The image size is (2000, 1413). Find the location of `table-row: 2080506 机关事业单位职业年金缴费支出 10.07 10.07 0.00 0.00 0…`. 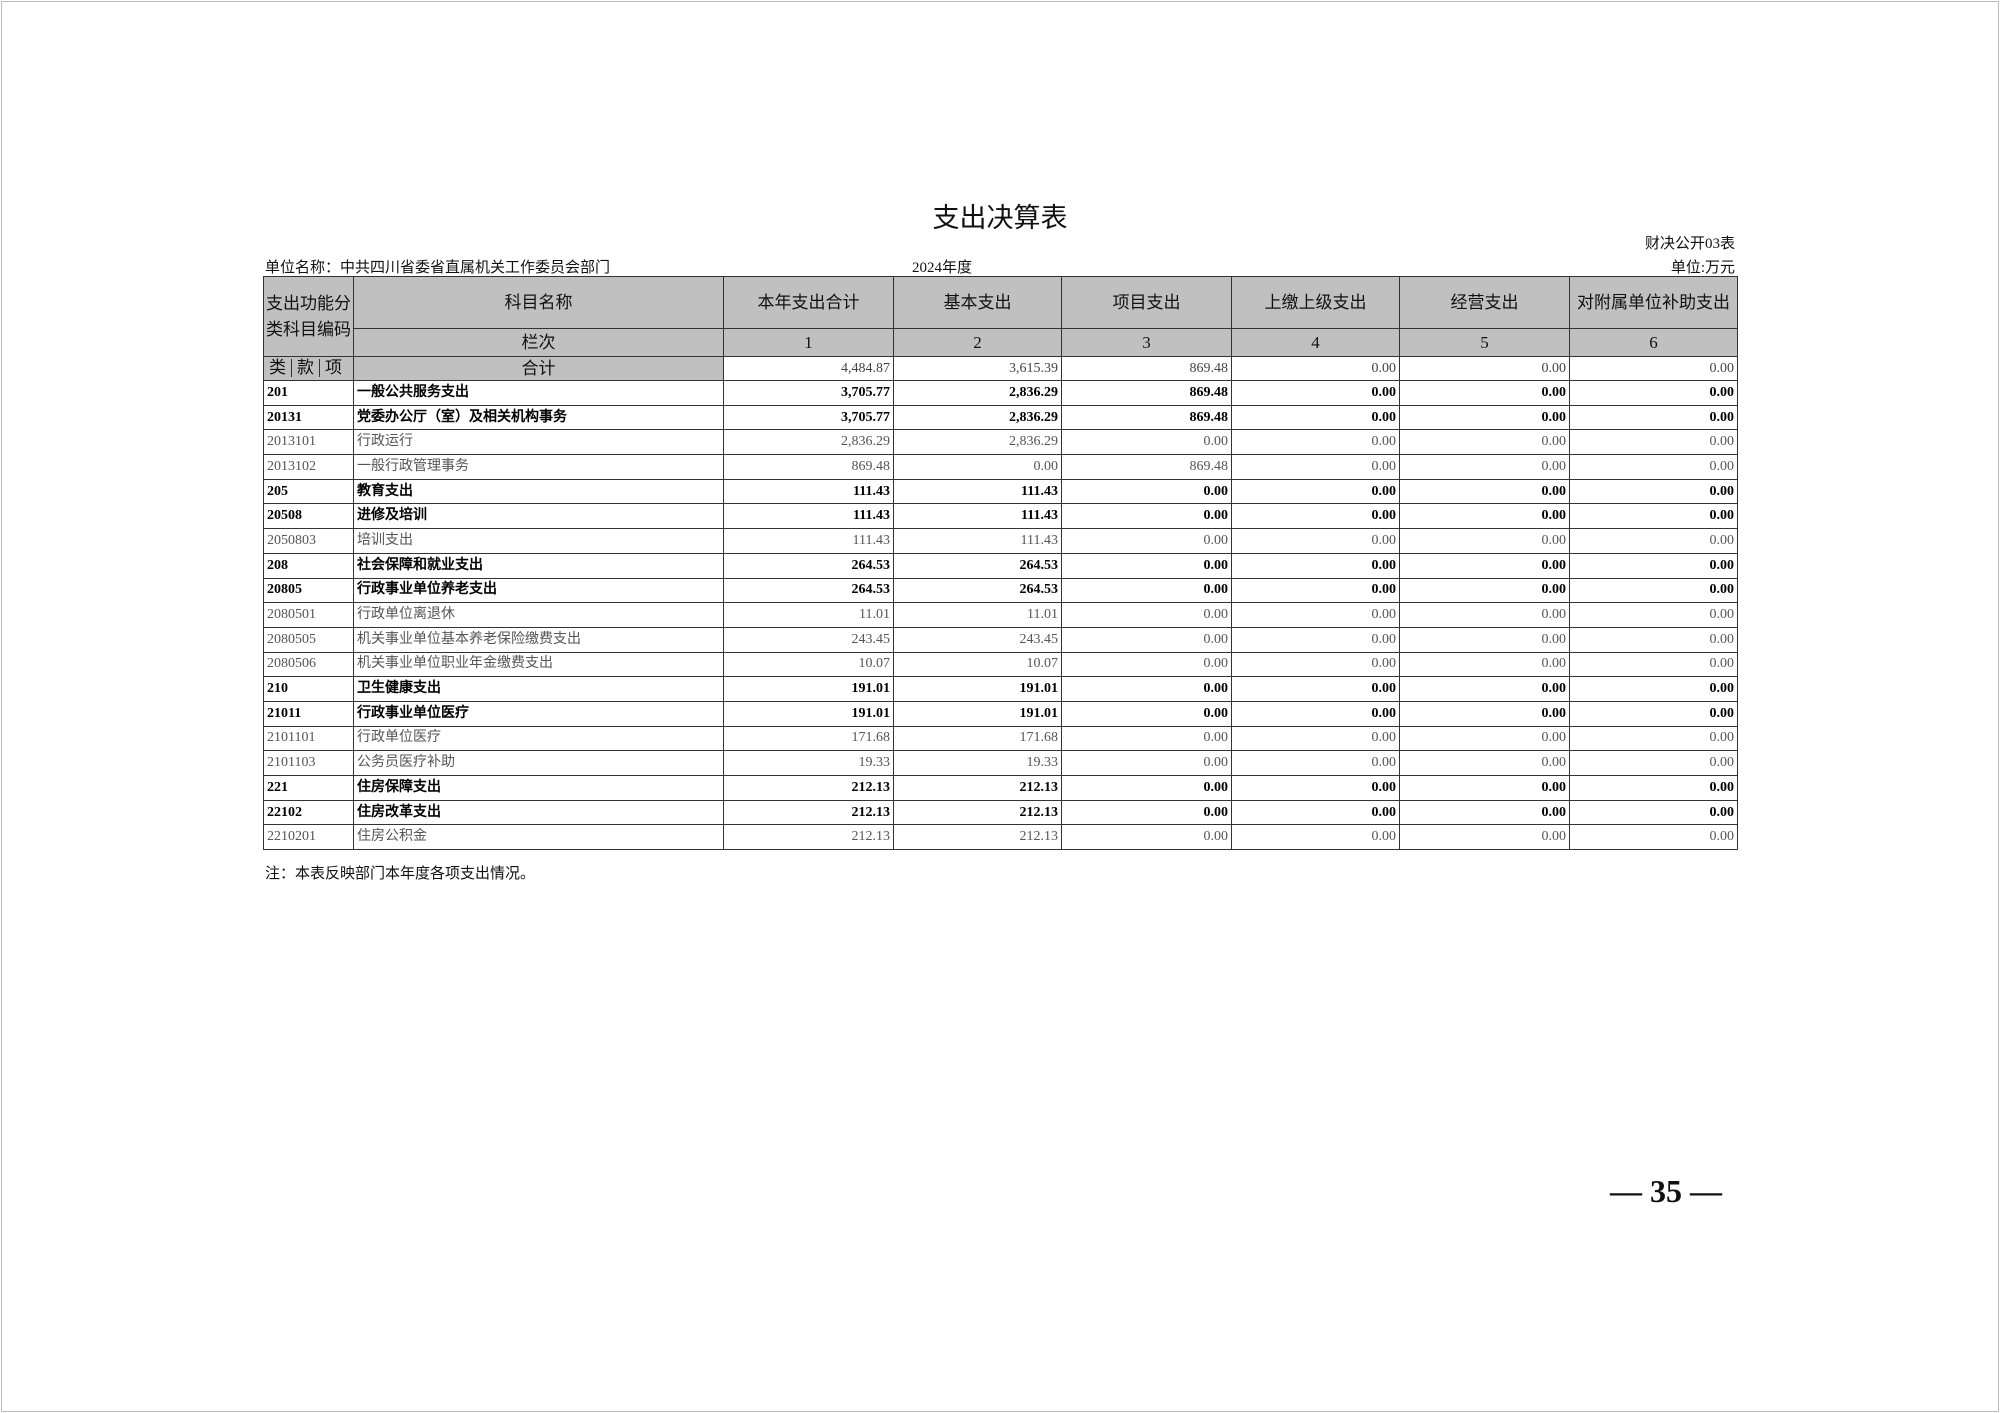

table-row: 2080506 机关事业单位职业年金缴费支出 10.07 10.07 0.00 0.00 0… is located at coordinates (1000, 664).